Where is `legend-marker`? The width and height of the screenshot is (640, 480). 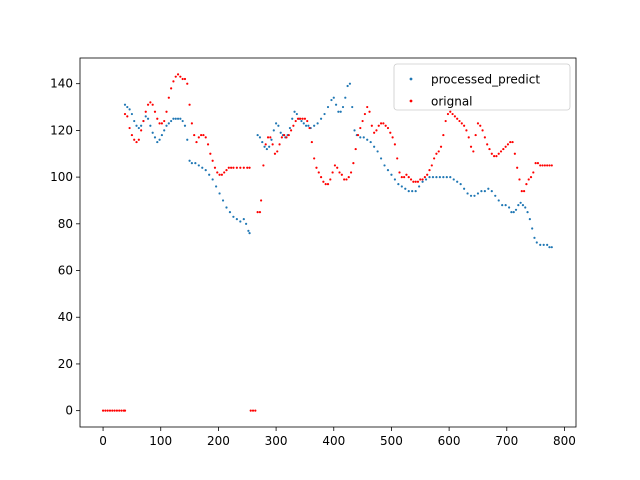
legend-marker is located at coordinates (411, 79).